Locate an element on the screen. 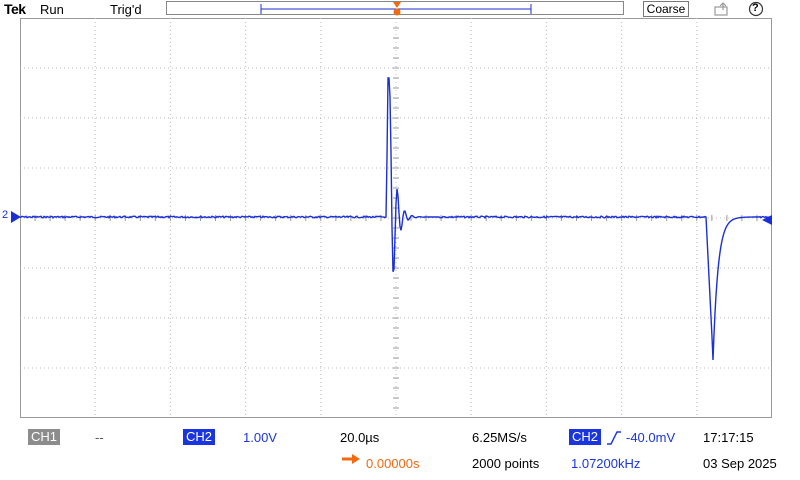 The height and width of the screenshot is (480, 800). help-button: ? is located at coordinates (756, 9).